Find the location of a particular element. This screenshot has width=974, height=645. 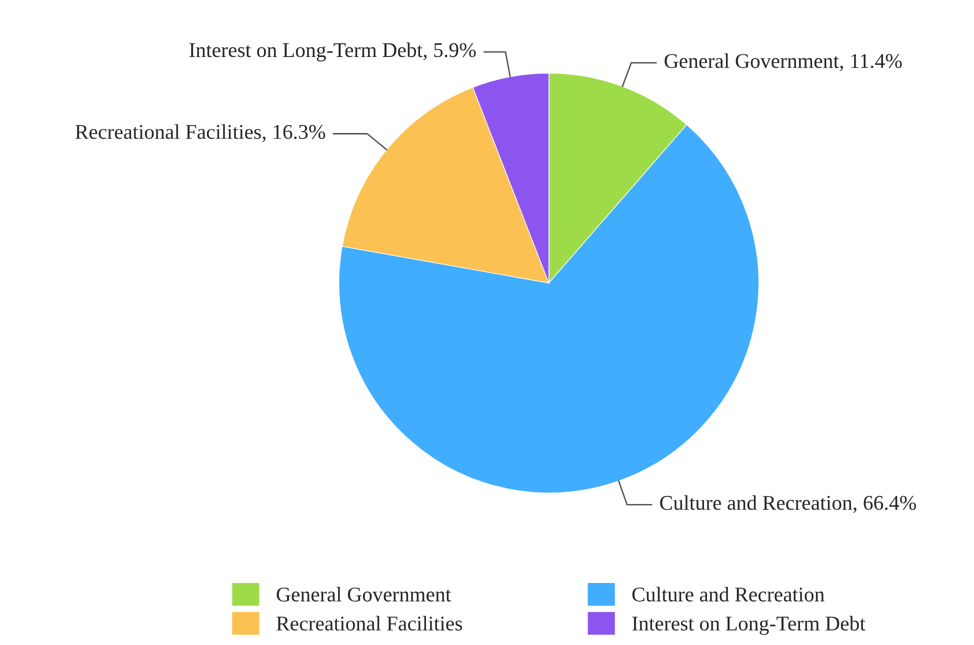

data-label: Interest on Long-Term Debt, 5.9% is located at coordinates (332, 52).